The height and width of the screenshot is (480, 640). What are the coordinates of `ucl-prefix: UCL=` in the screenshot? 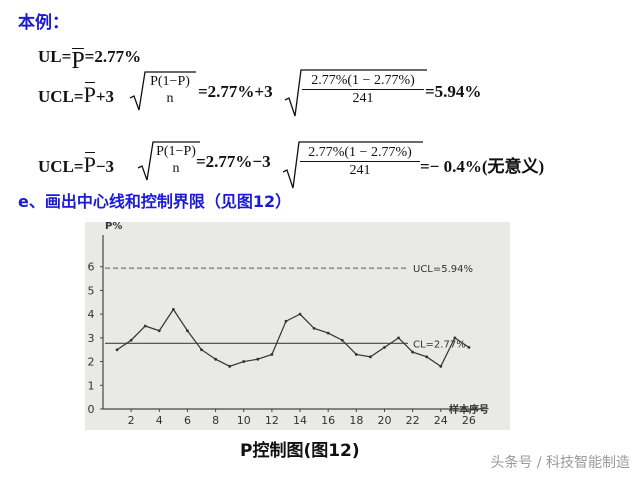 It's located at (61, 96).